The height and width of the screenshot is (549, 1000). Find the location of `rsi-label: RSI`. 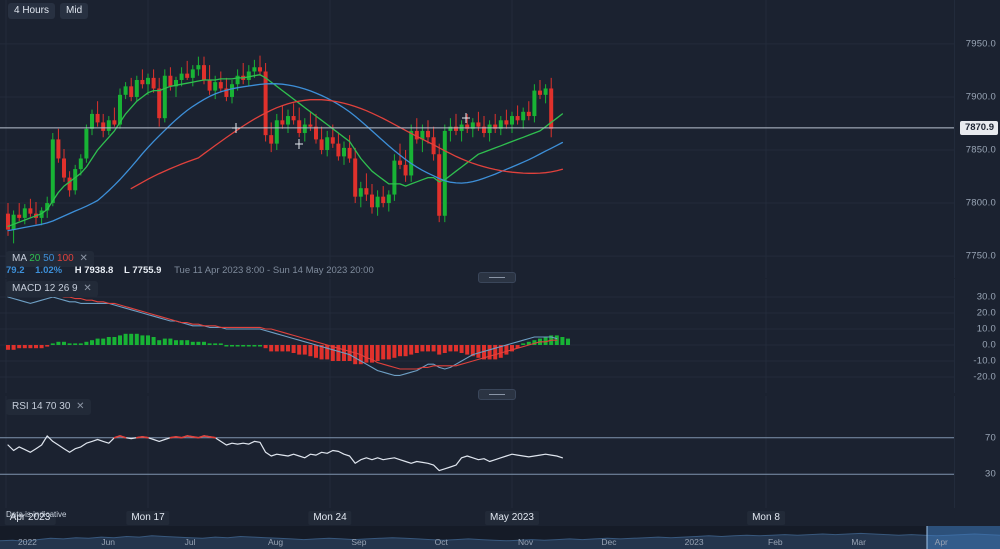

rsi-label: RSI is located at coordinates (20, 406).